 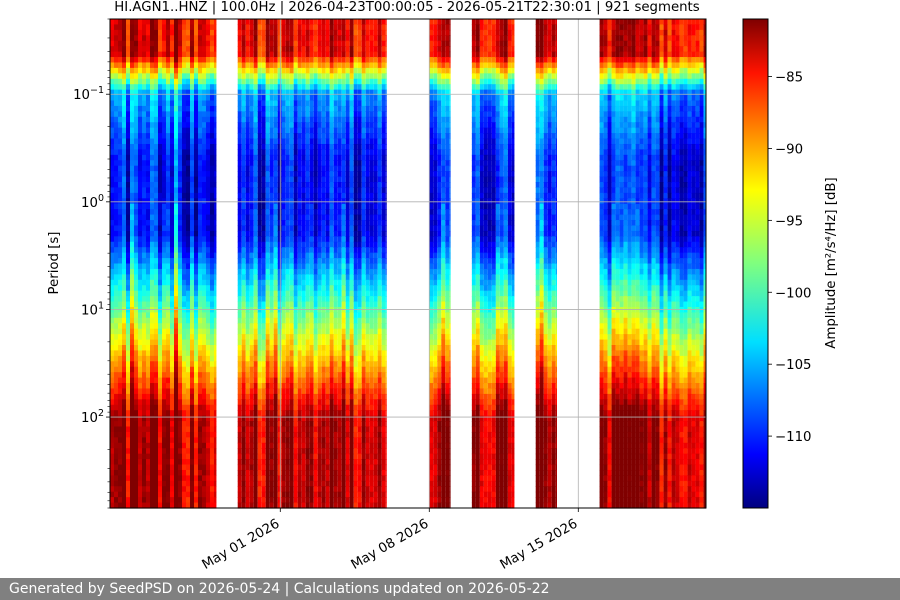 What do you see at coordinates (793, 365) in the screenshot?
I see `colorbar-tick-label: −105` at bounding box center [793, 365].